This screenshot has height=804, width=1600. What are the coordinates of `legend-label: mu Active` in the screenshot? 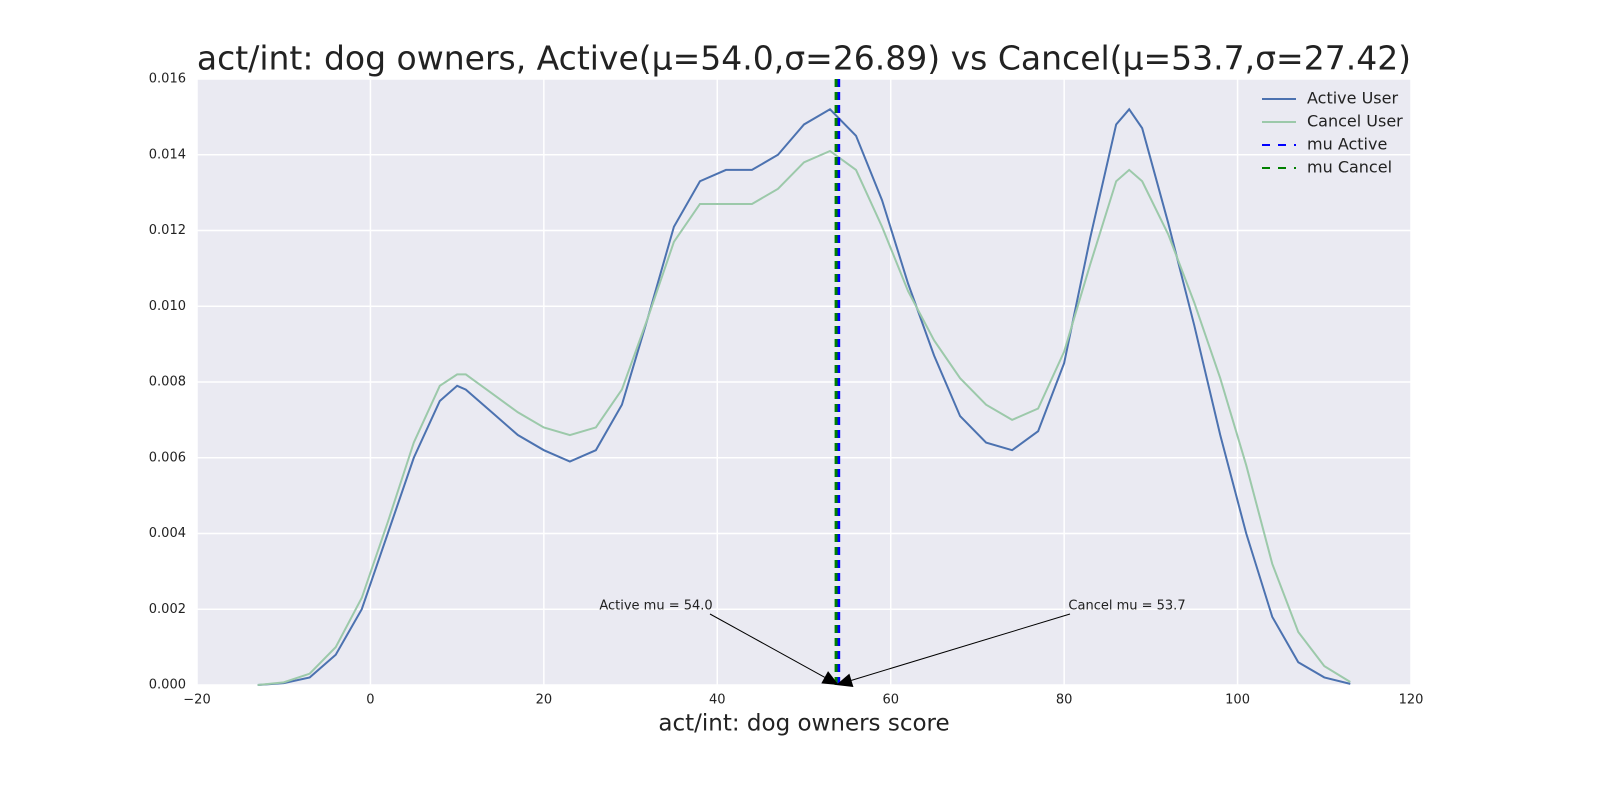 It's located at (1347, 144).